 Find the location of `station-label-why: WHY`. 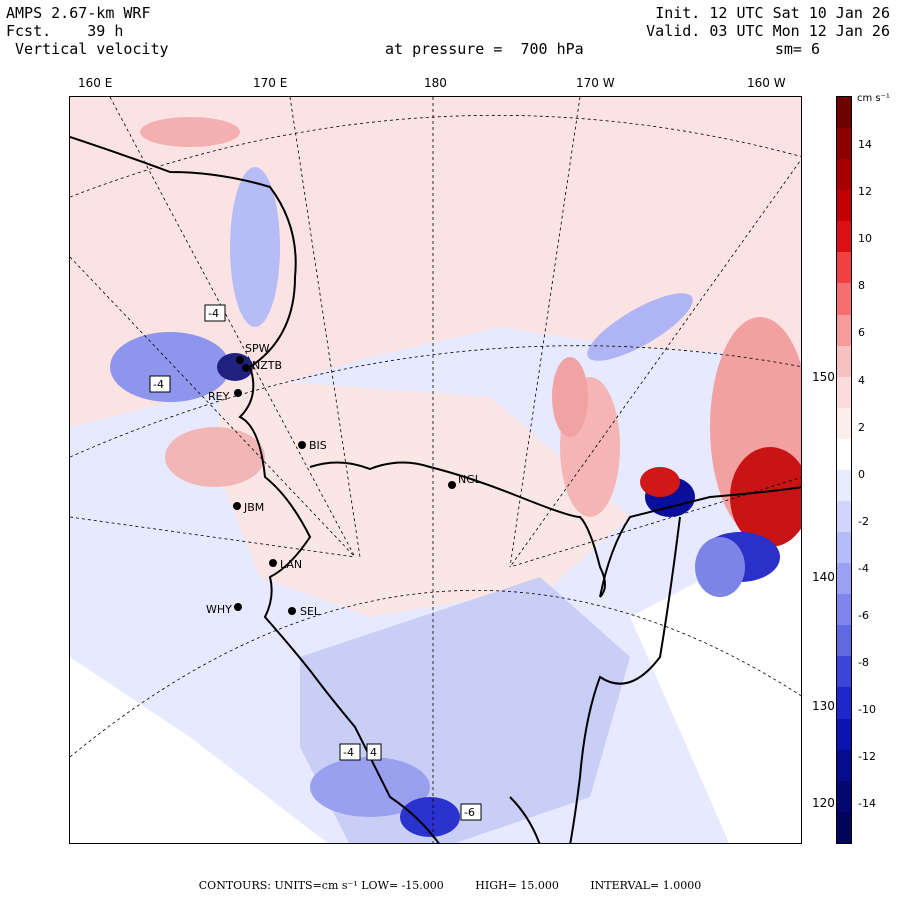

station-label-why: WHY is located at coordinates (219, 609).